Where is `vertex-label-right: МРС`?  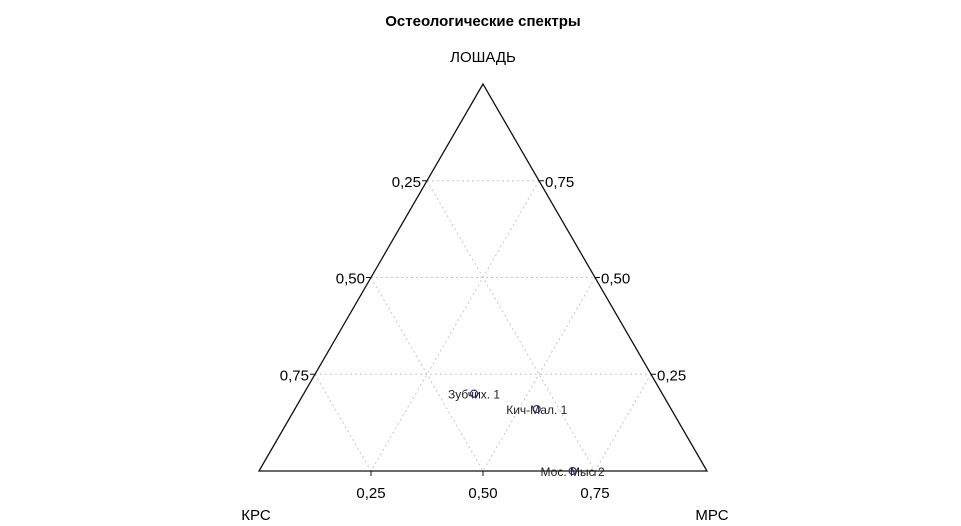 vertex-label-right: МРС is located at coordinates (711, 515).